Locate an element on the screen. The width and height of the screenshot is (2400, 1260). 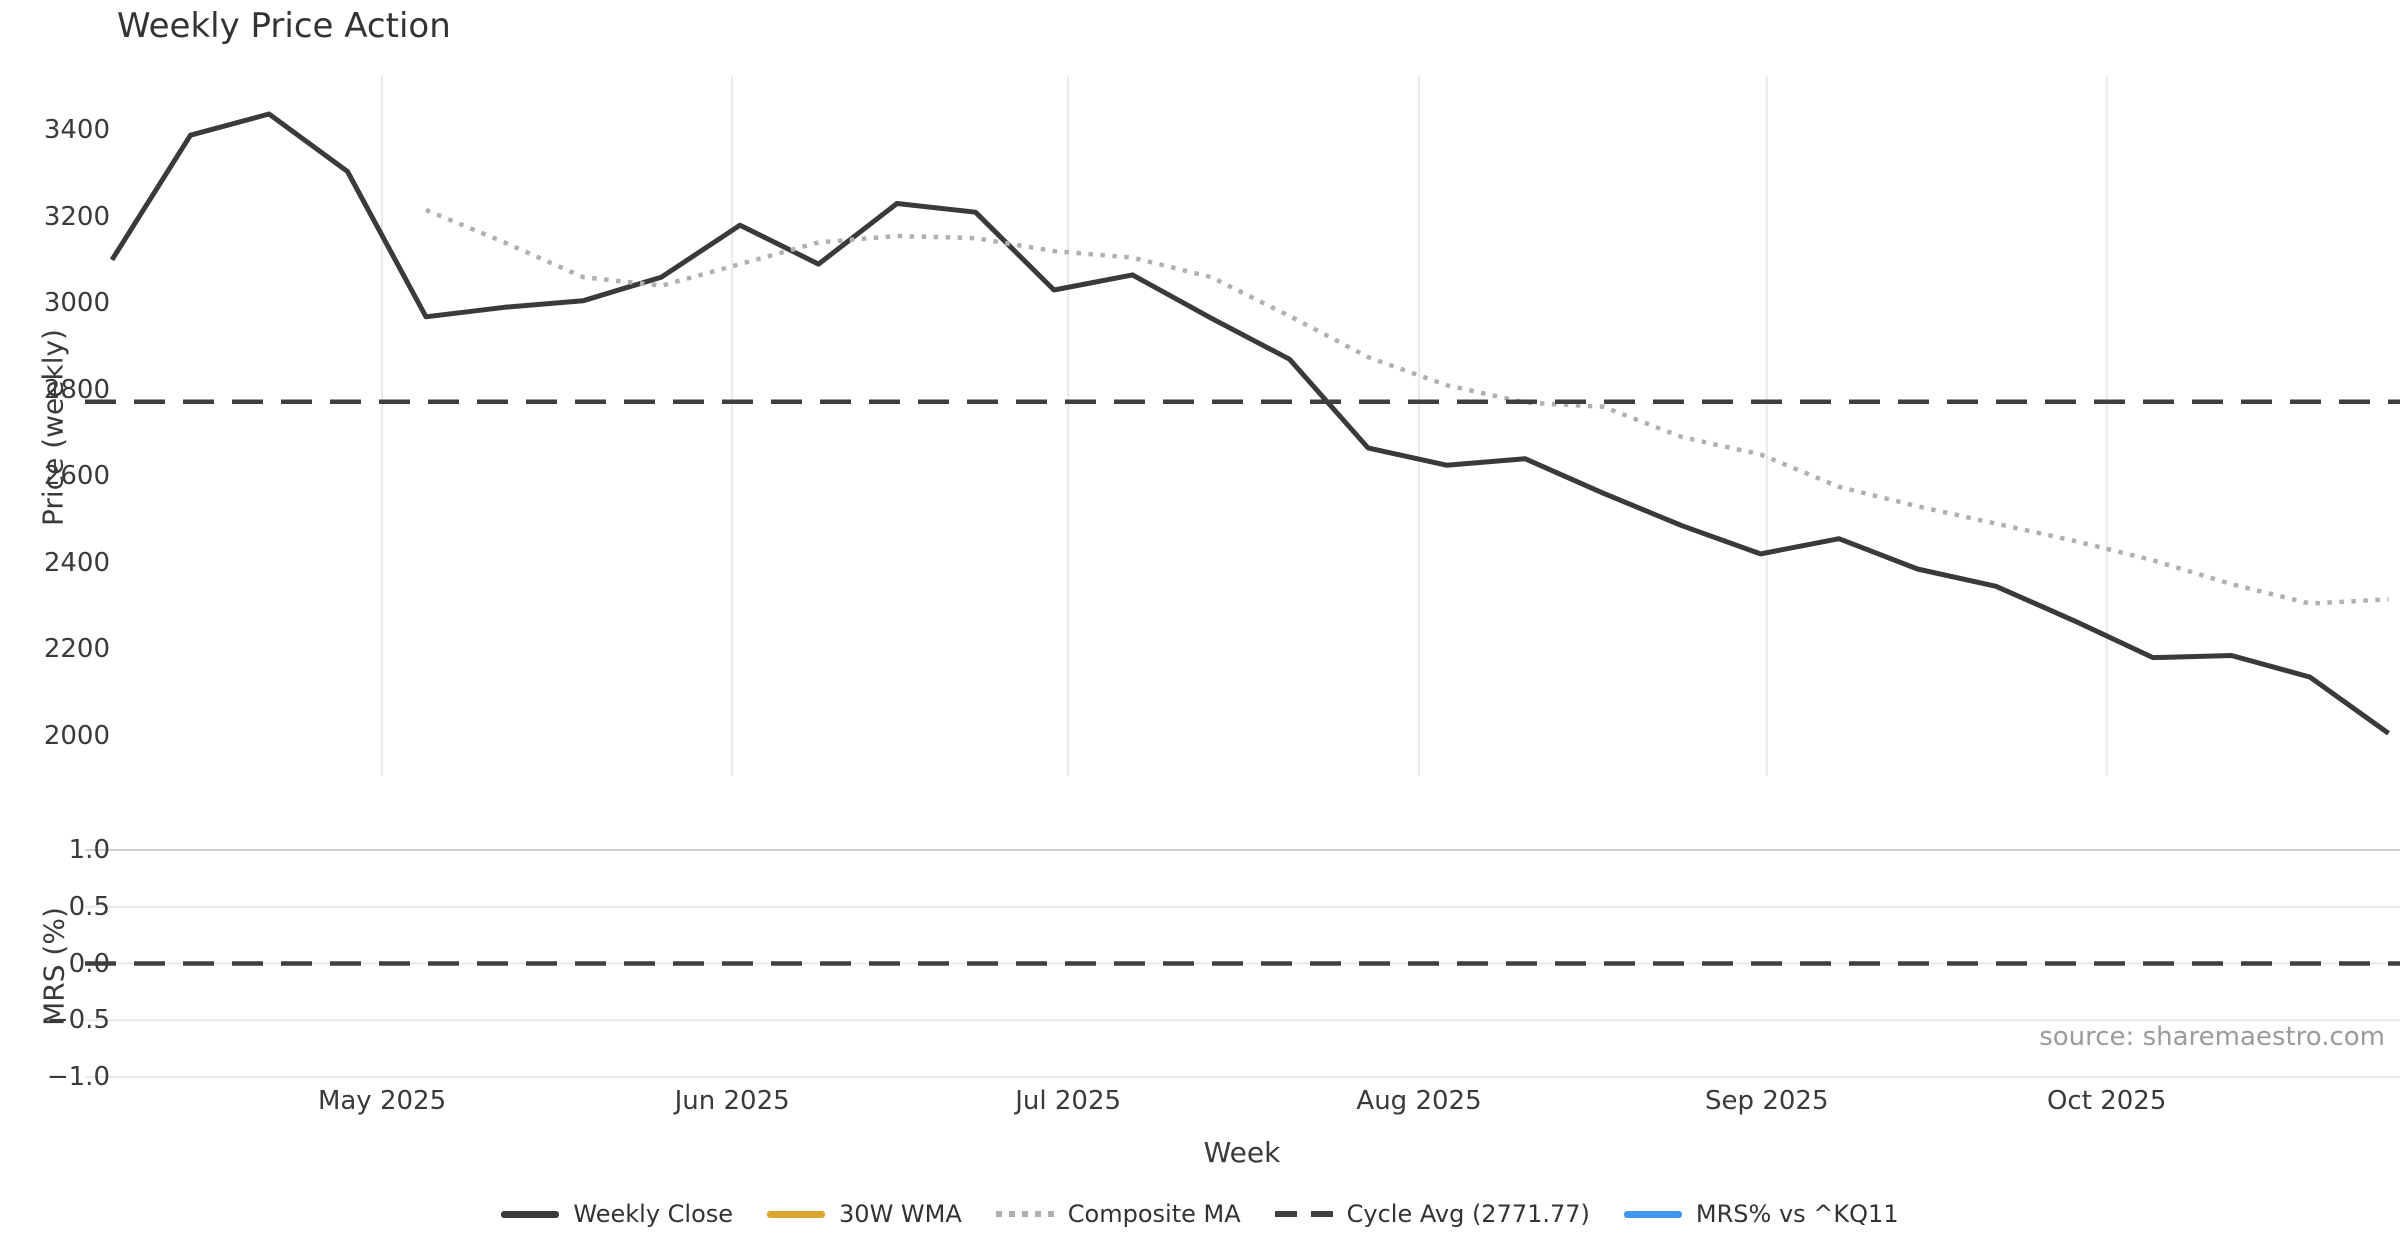
mrs-ytick-label: 0.5 is located at coordinates (89, 906).